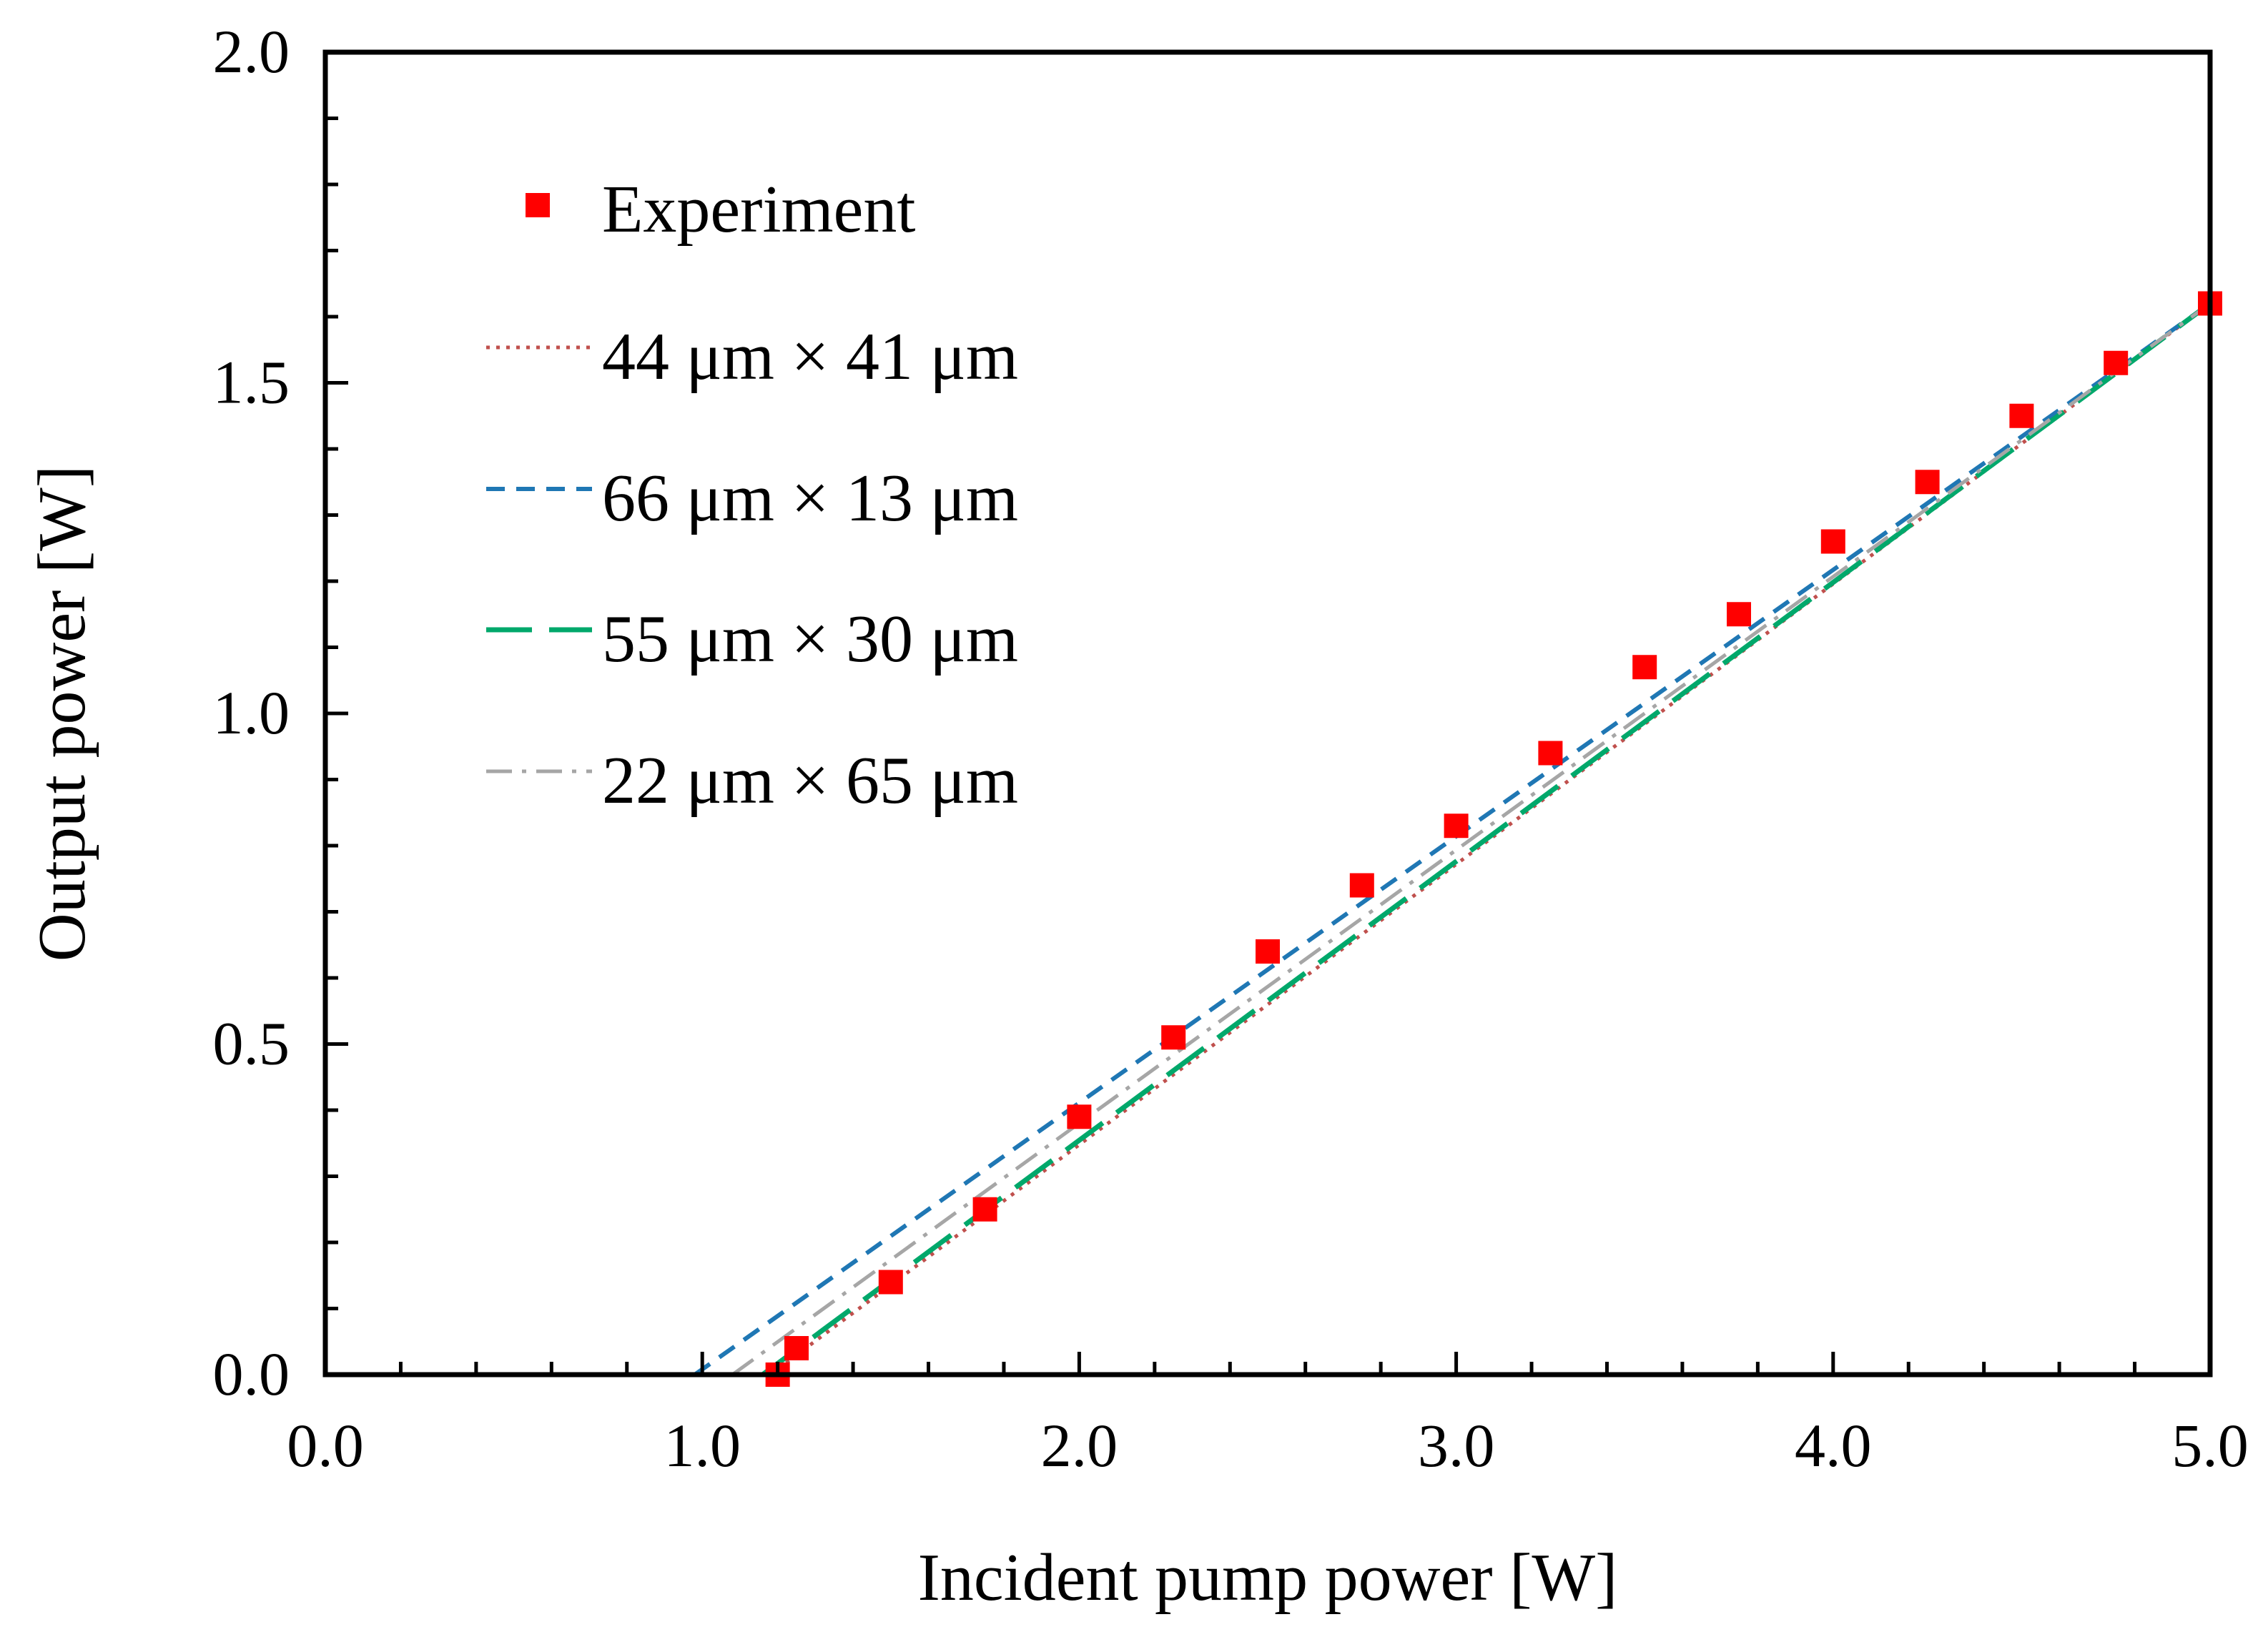  I want to click on x-tick-label: 0.0, so click(325, 1445).